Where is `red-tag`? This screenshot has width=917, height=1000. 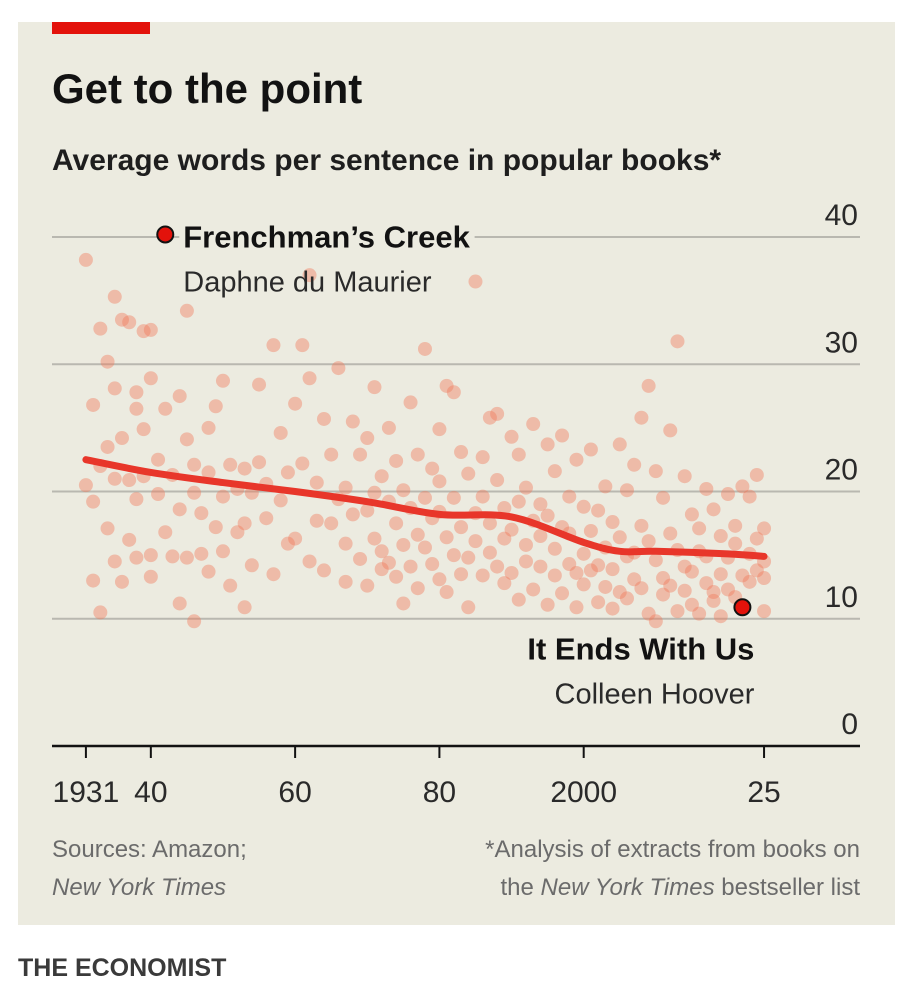
red-tag is located at coordinates (101, 28).